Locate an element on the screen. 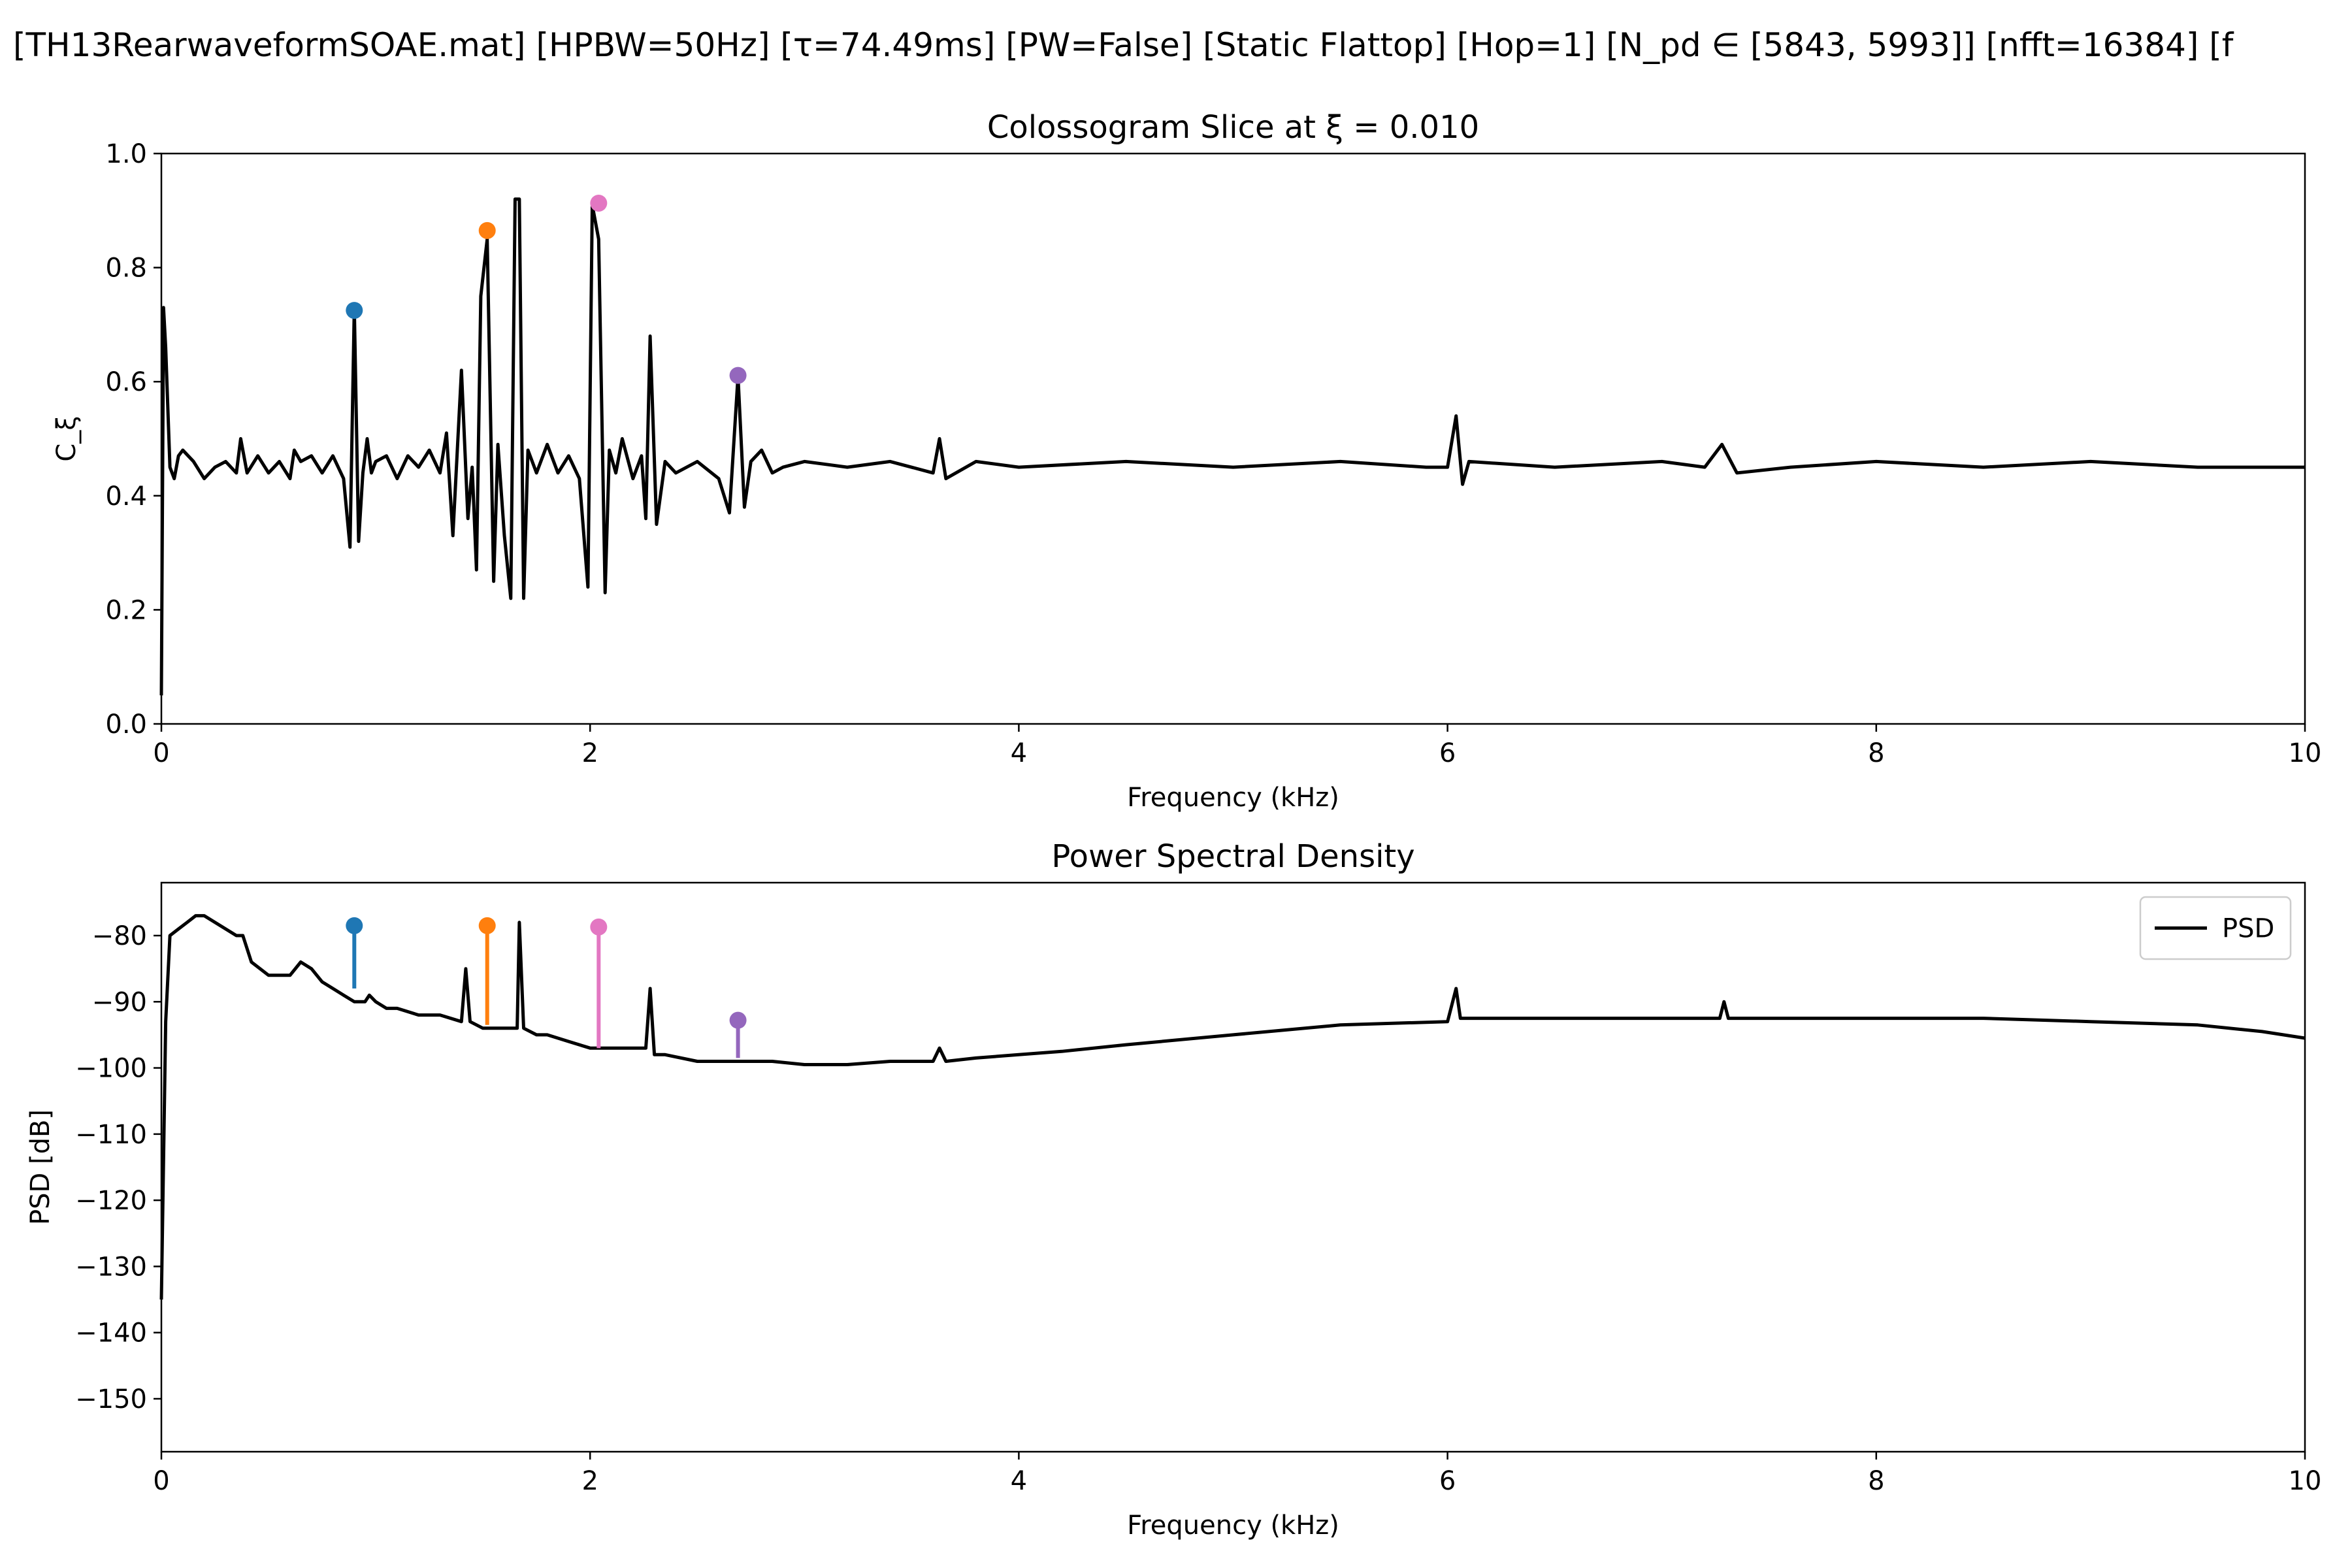  y-tick-label: −150 is located at coordinates (111, 1399).